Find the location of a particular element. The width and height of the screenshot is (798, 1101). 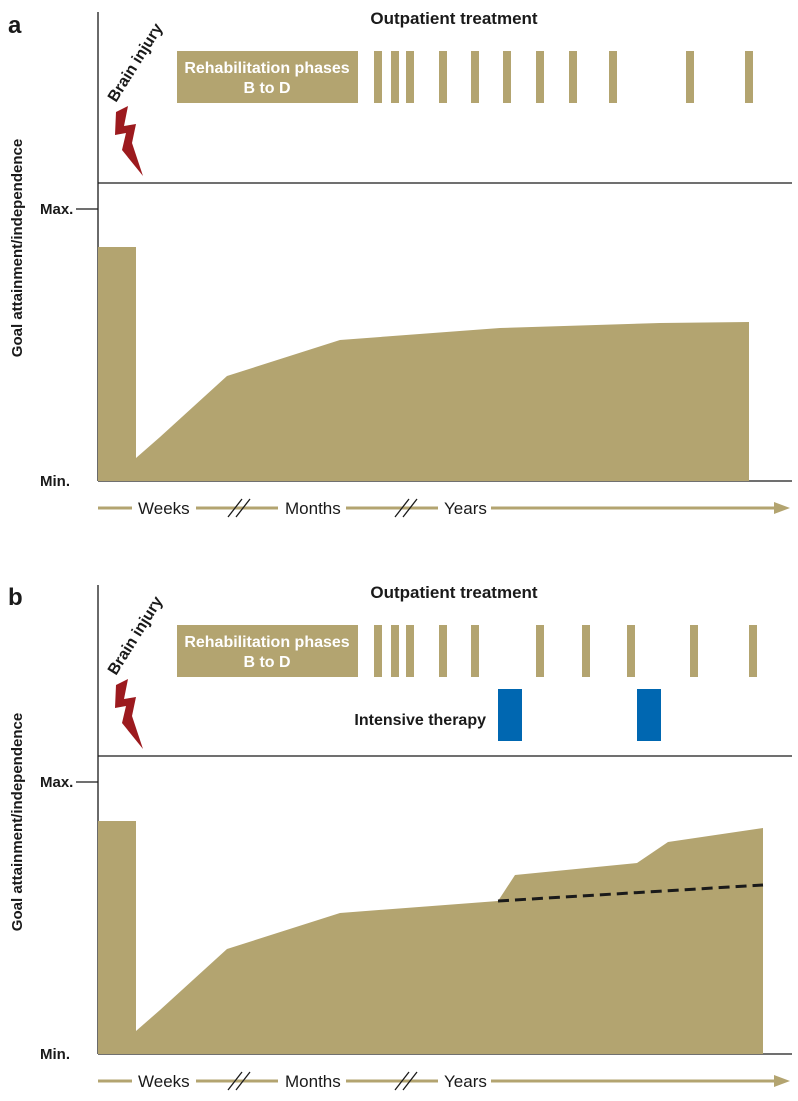

brain-injury-label-b: Brain injury is located at coordinates (136, 636).